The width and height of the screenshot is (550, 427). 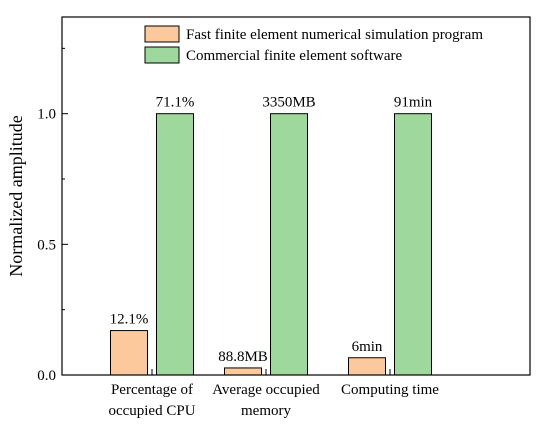 What do you see at coordinates (129, 320) in the screenshot?
I see `bar-value-label: 12.1%` at bounding box center [129, 320].